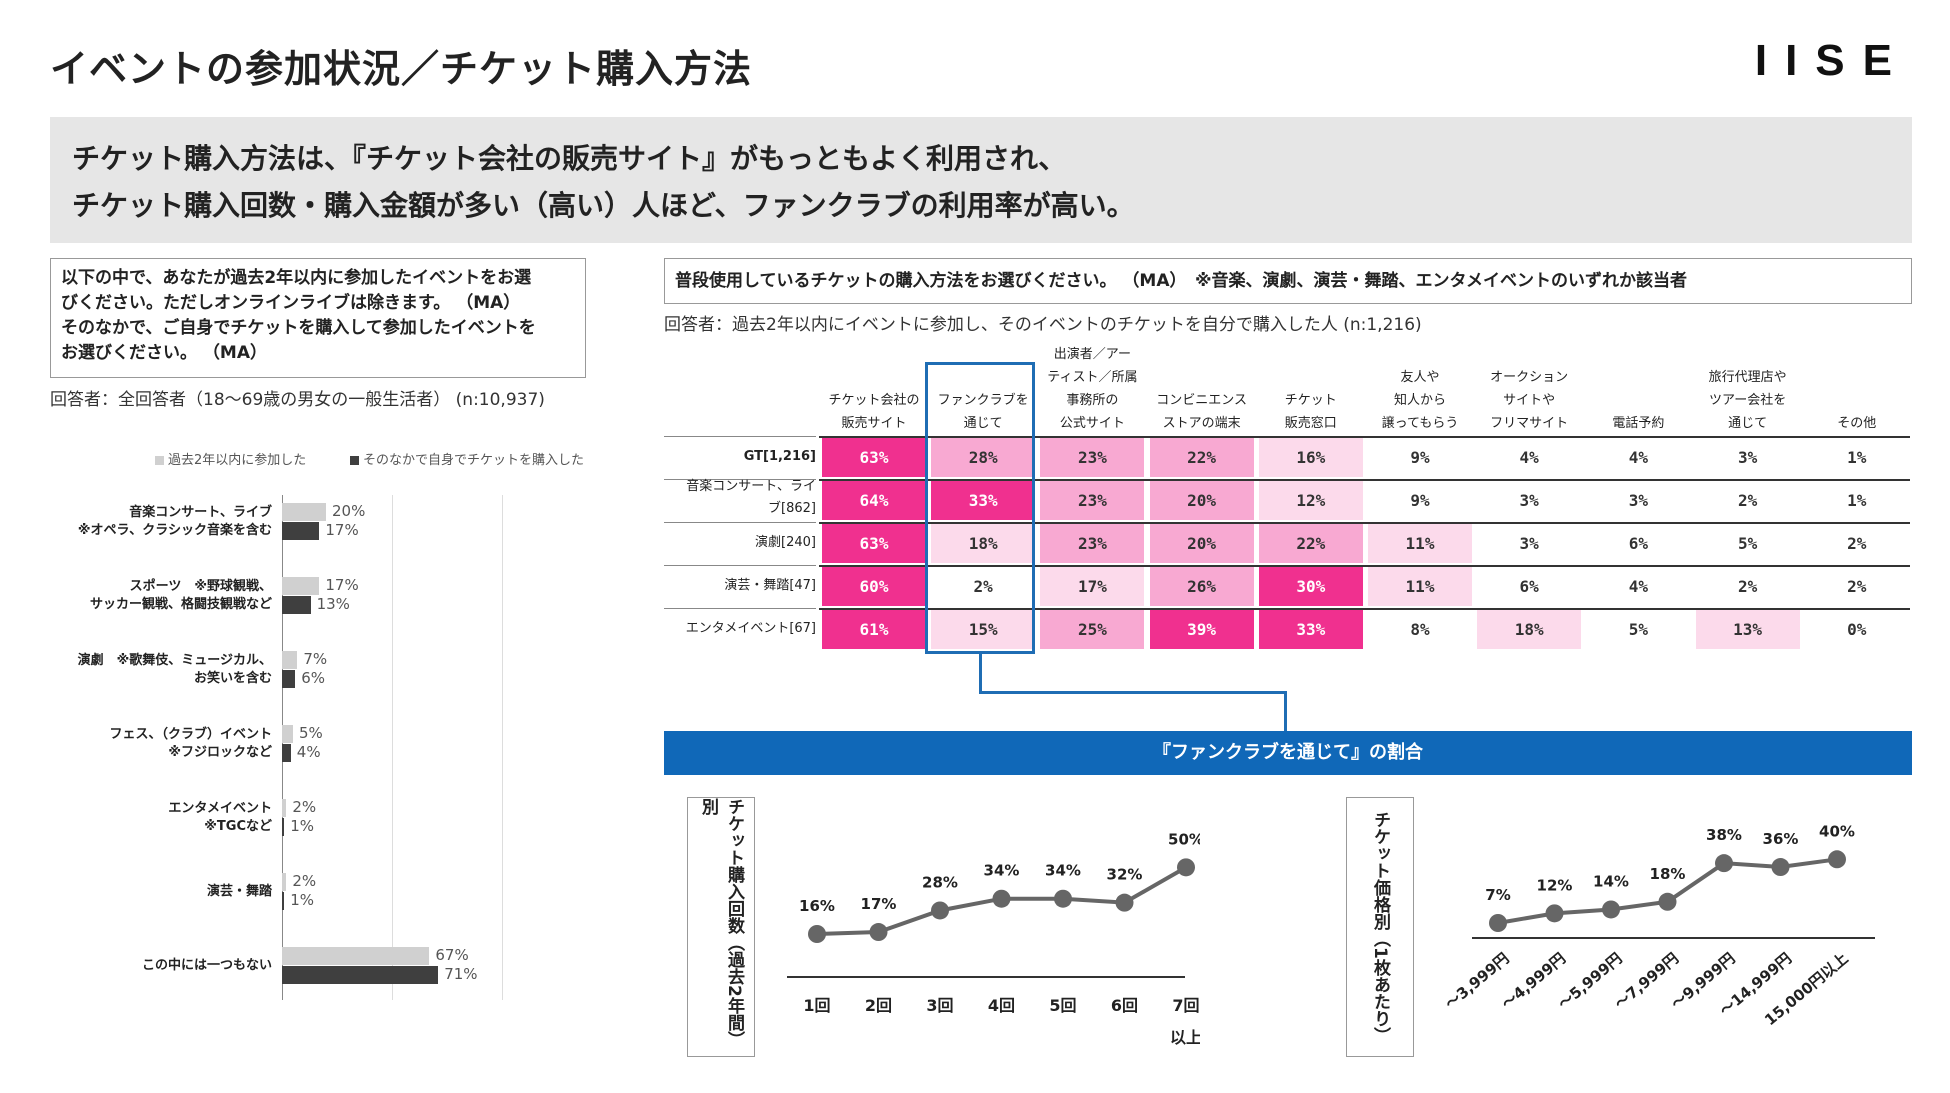 This screenshot has height=1093, width=1950. Describe the element at coordinates (1092, 377) in the screenshot. I see `table-column-header-line: ティスト／所属` at that location.